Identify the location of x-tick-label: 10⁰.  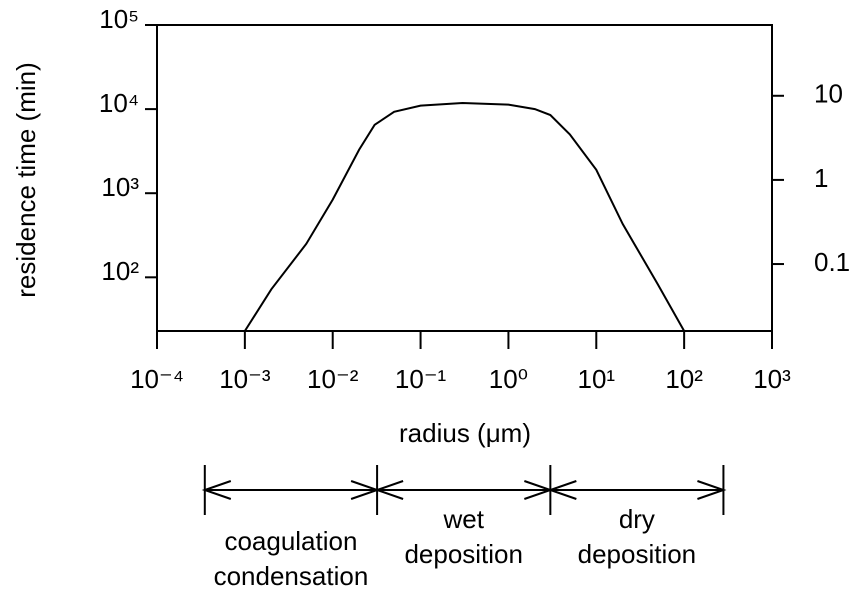
(508, 379).